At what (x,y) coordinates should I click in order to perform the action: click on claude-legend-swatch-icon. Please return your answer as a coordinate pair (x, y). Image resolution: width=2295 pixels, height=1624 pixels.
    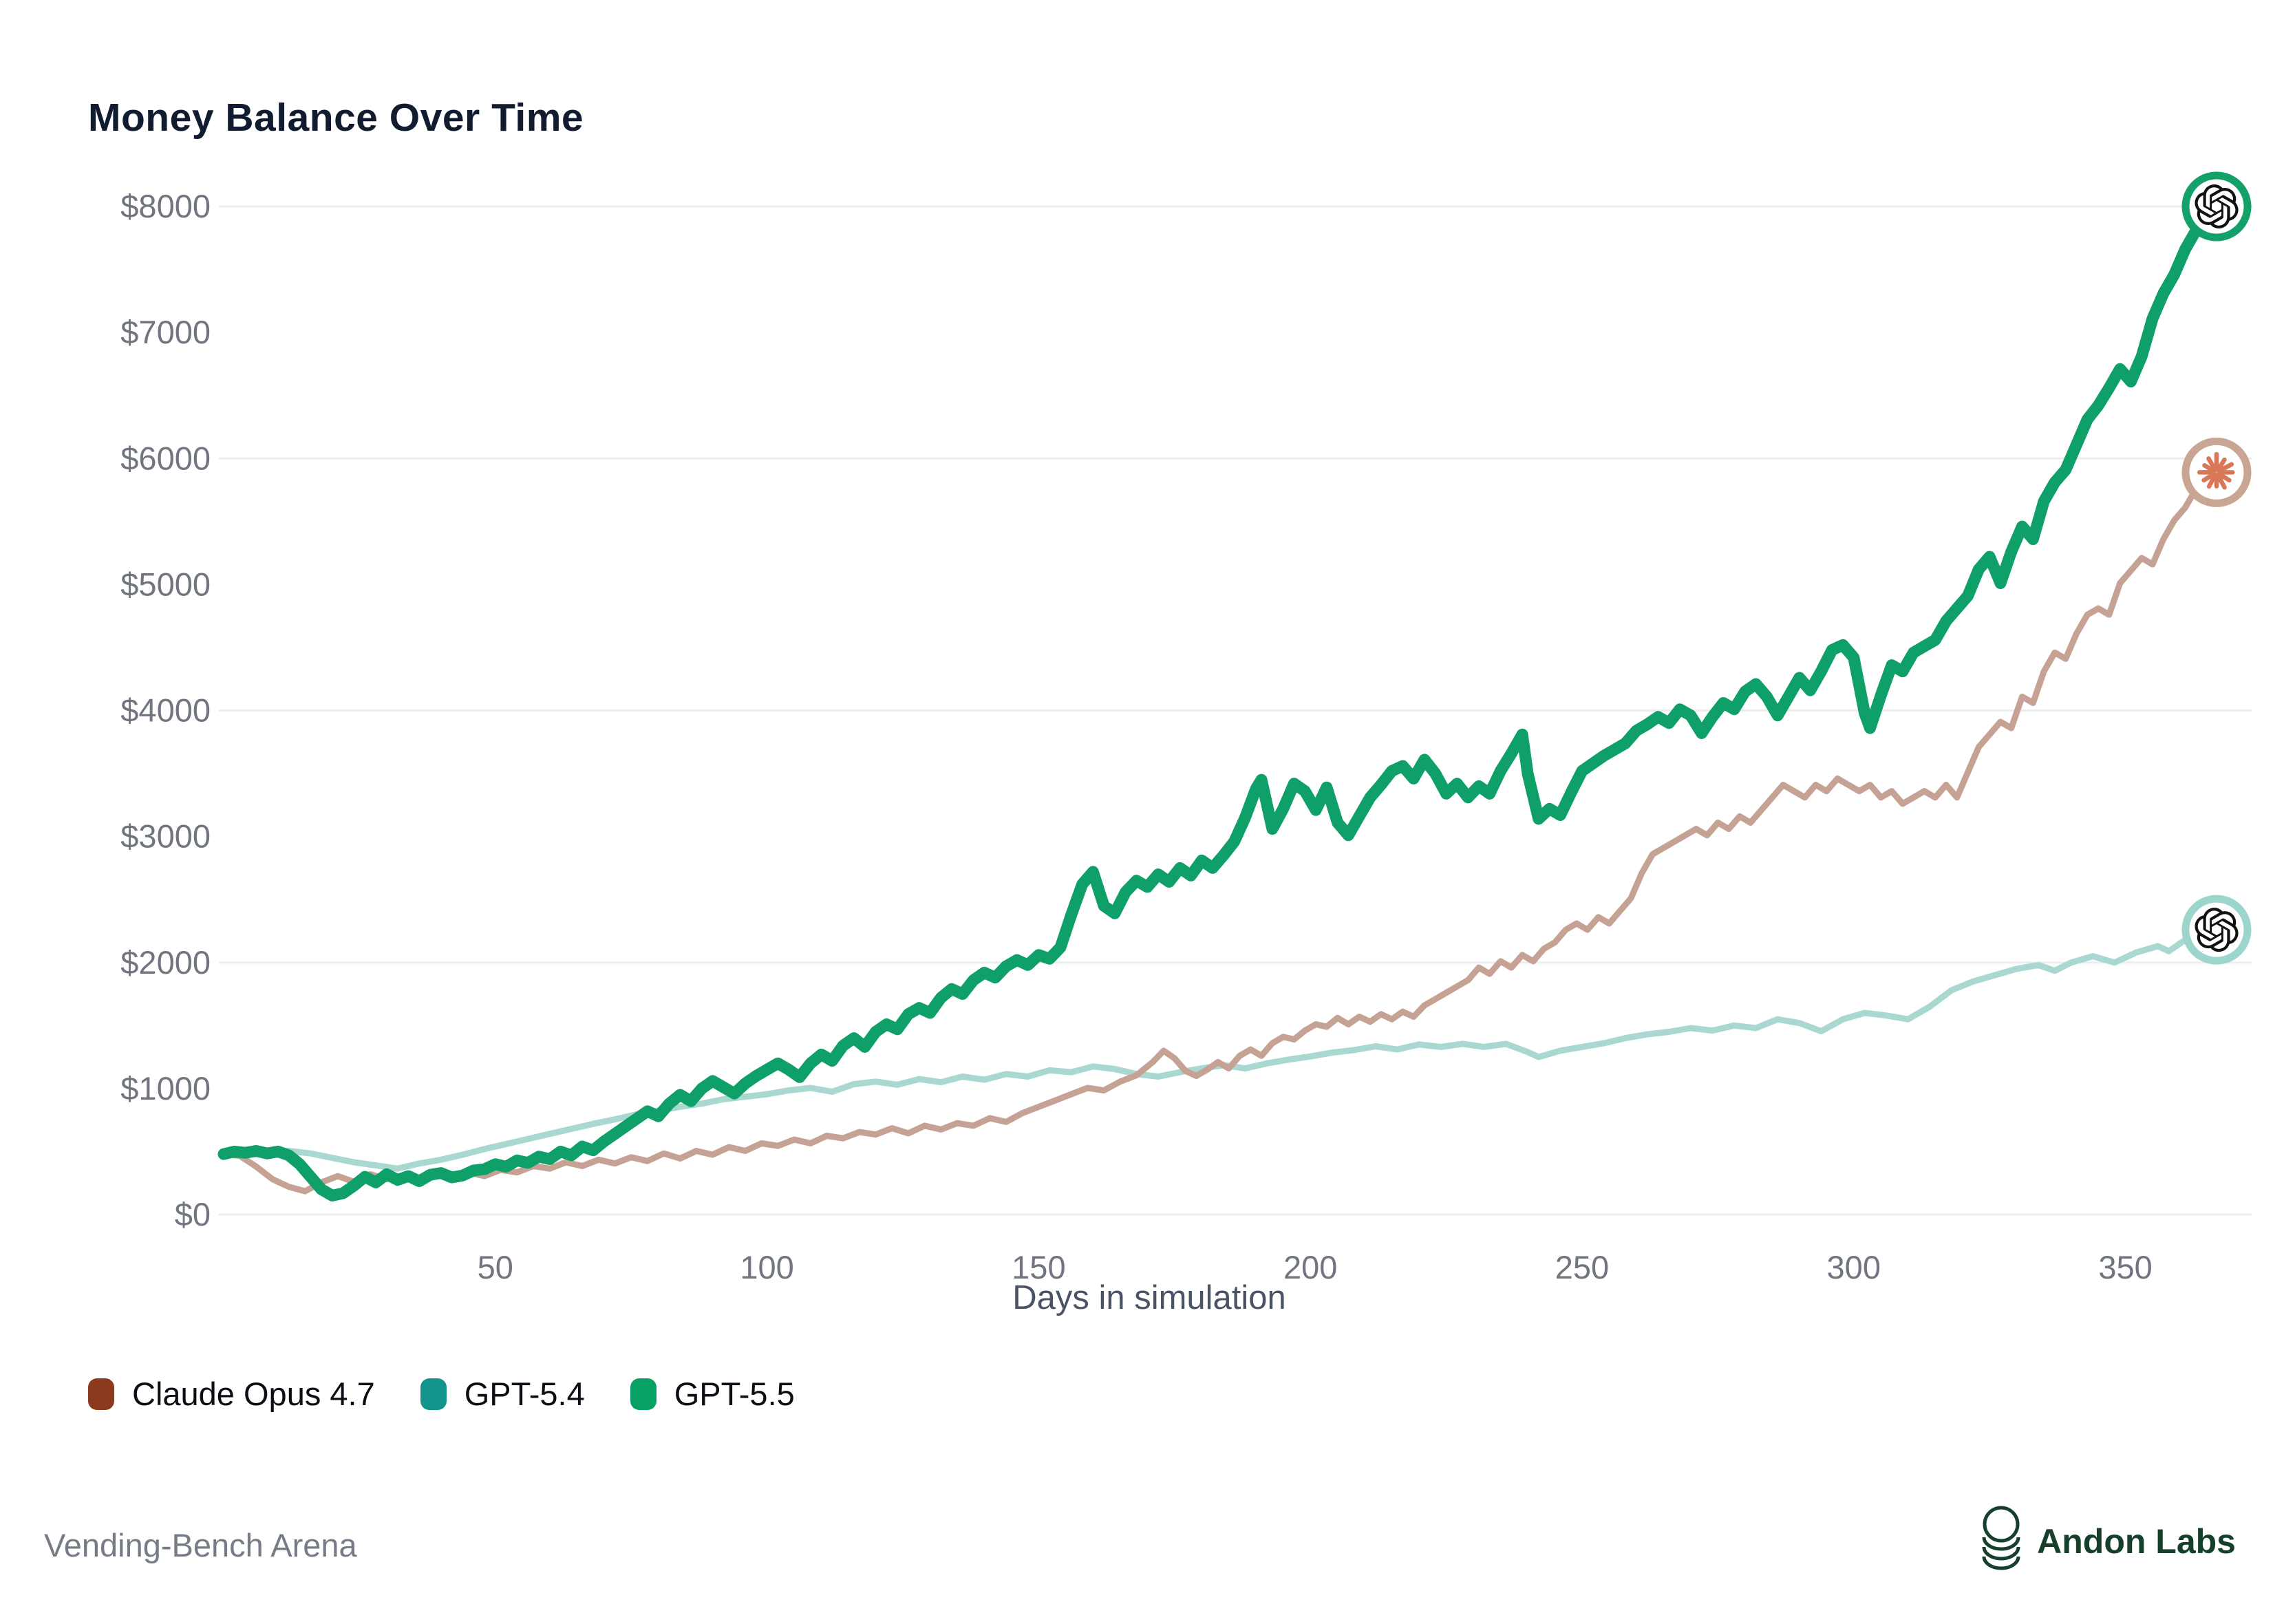
    Looking at the image, I should click on (101, 1394).